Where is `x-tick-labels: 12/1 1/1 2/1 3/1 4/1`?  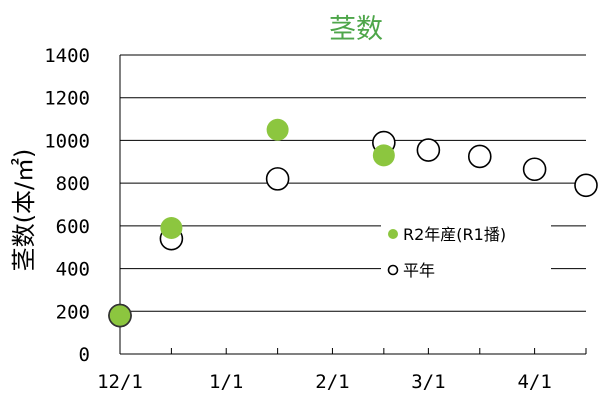
x-tick-labels: 12/1 1/1 2/1 3/1 4/1 is located at coordinates (324, 382).